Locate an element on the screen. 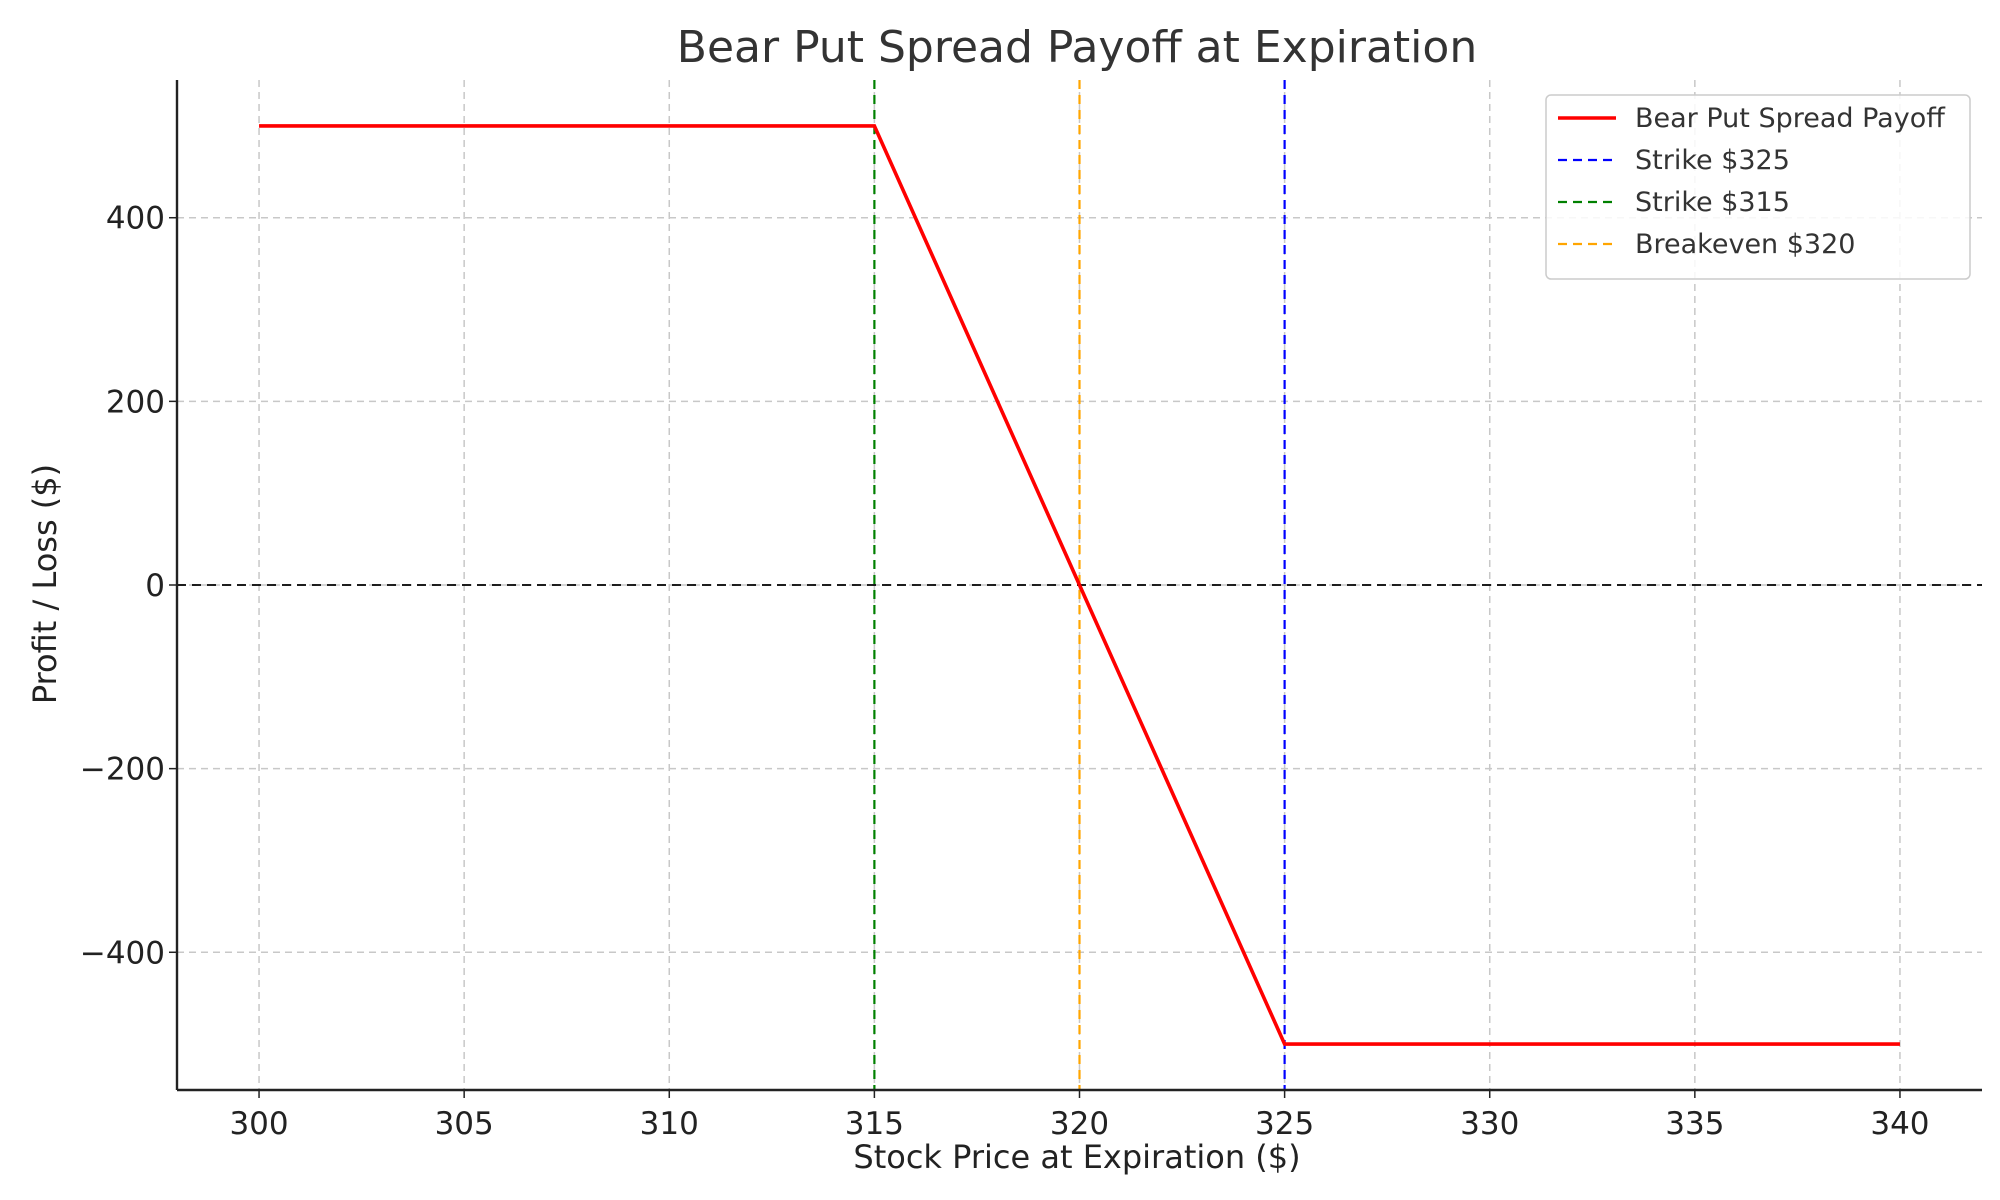 The height and width of the screenshot is (1200, 2000). chart-title: Bear Put Spread Payoff at Expiration is located at coordinates (1077, 47).